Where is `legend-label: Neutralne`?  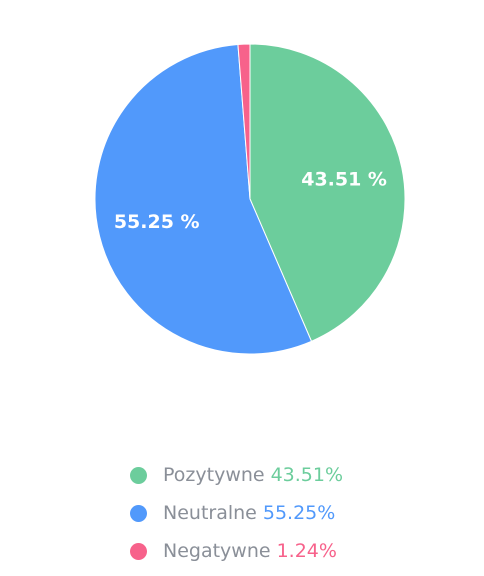 legend-label: Neutralne is located at coordinates (210, 513).